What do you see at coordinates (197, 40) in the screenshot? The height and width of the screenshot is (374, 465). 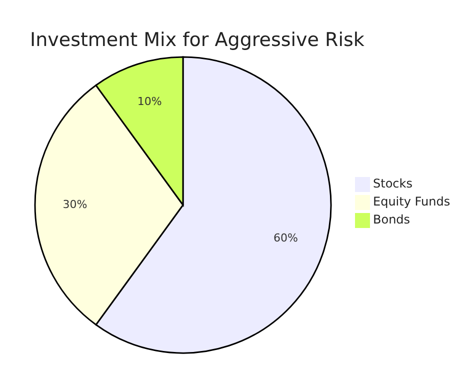 I see `chart-title: Investment Mix for Aggressive Risk` at bounding box center [197, 40].